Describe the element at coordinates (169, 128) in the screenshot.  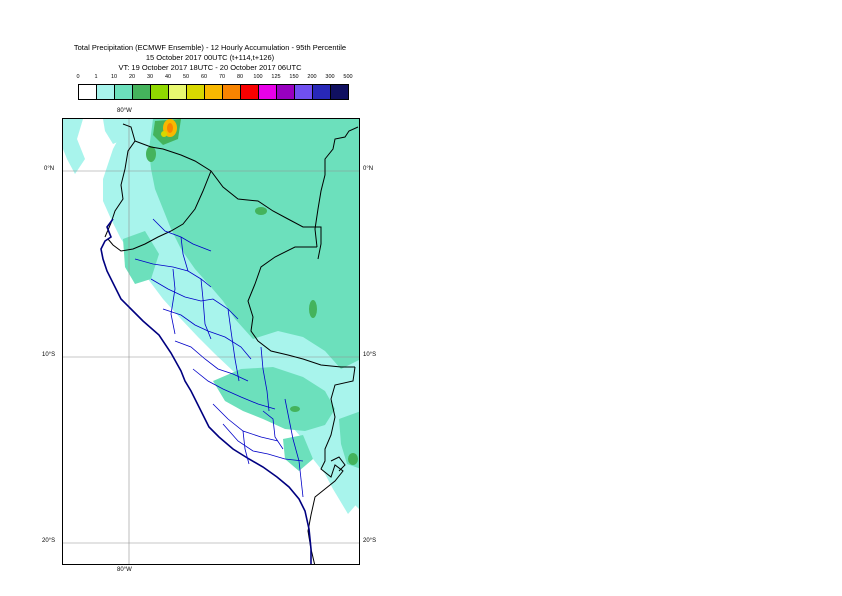
I see `precip-peak-spot` at that location.